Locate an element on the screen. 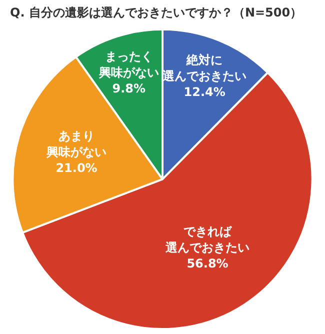 This screenshot has height=334, width=325. data-label: 21.0% is located at coordinates (77, 168).